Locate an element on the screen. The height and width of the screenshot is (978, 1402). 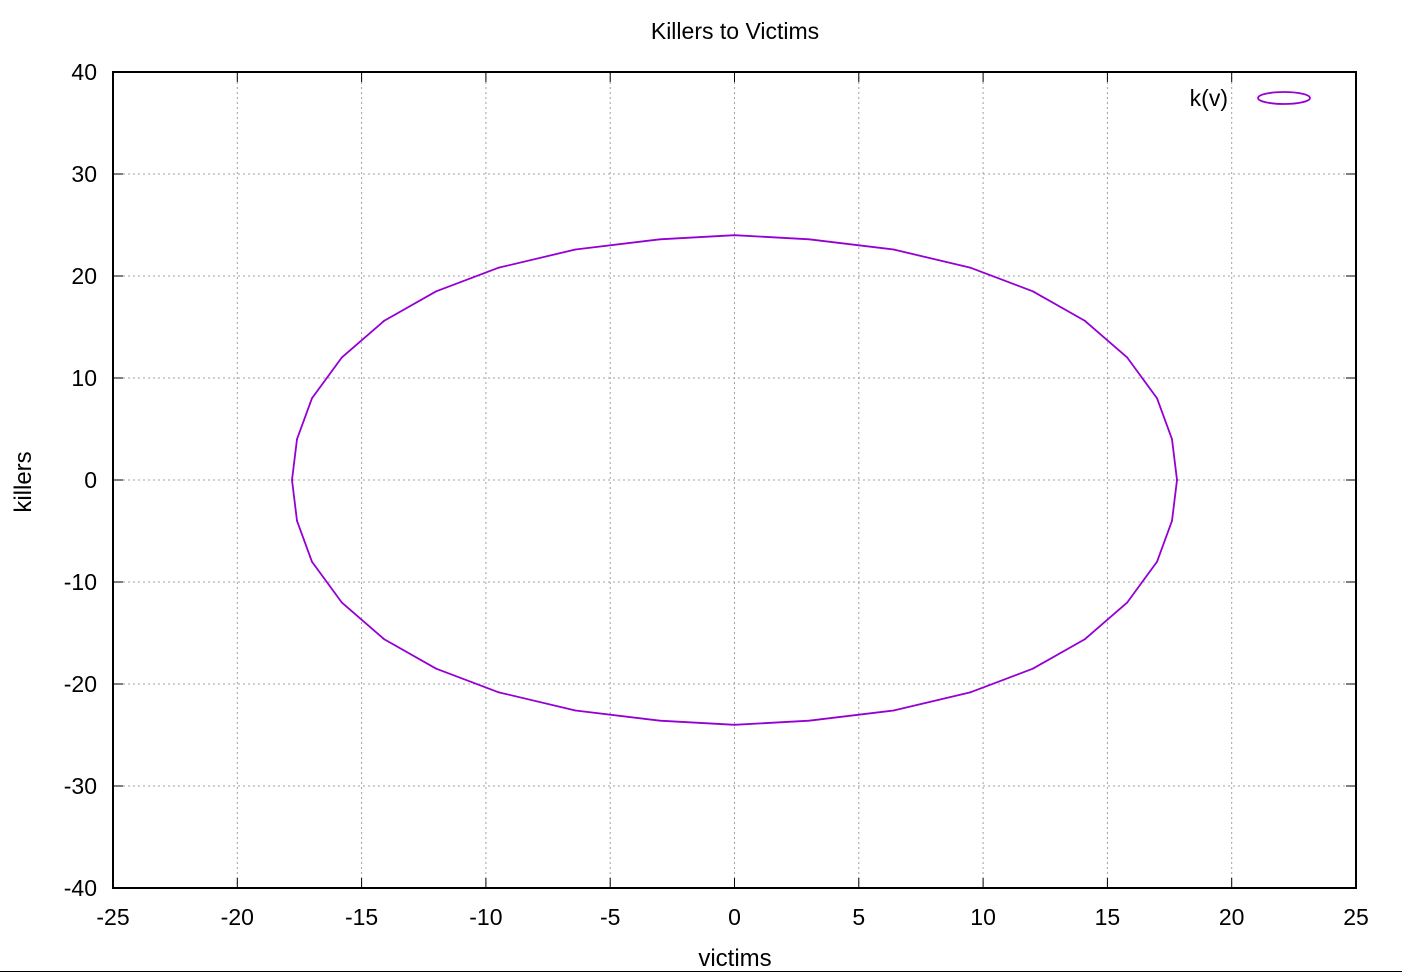
legend-sample is located at coordinates (1284, 98).